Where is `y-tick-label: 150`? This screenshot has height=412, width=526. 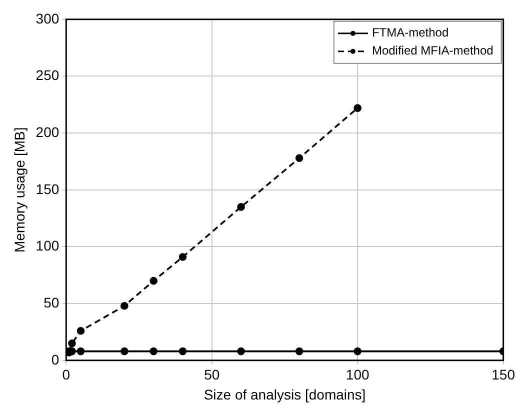 y-tick-label: 150 is located at coordinates (48, 188).